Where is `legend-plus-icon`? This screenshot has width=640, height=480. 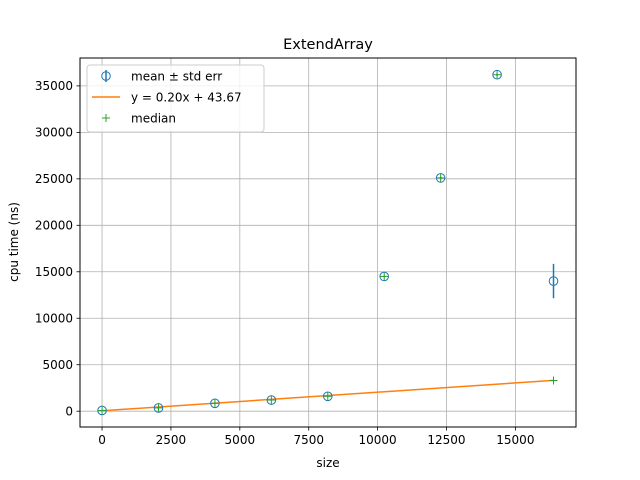
legend-plus-icon is located at coordinates (106, 118).